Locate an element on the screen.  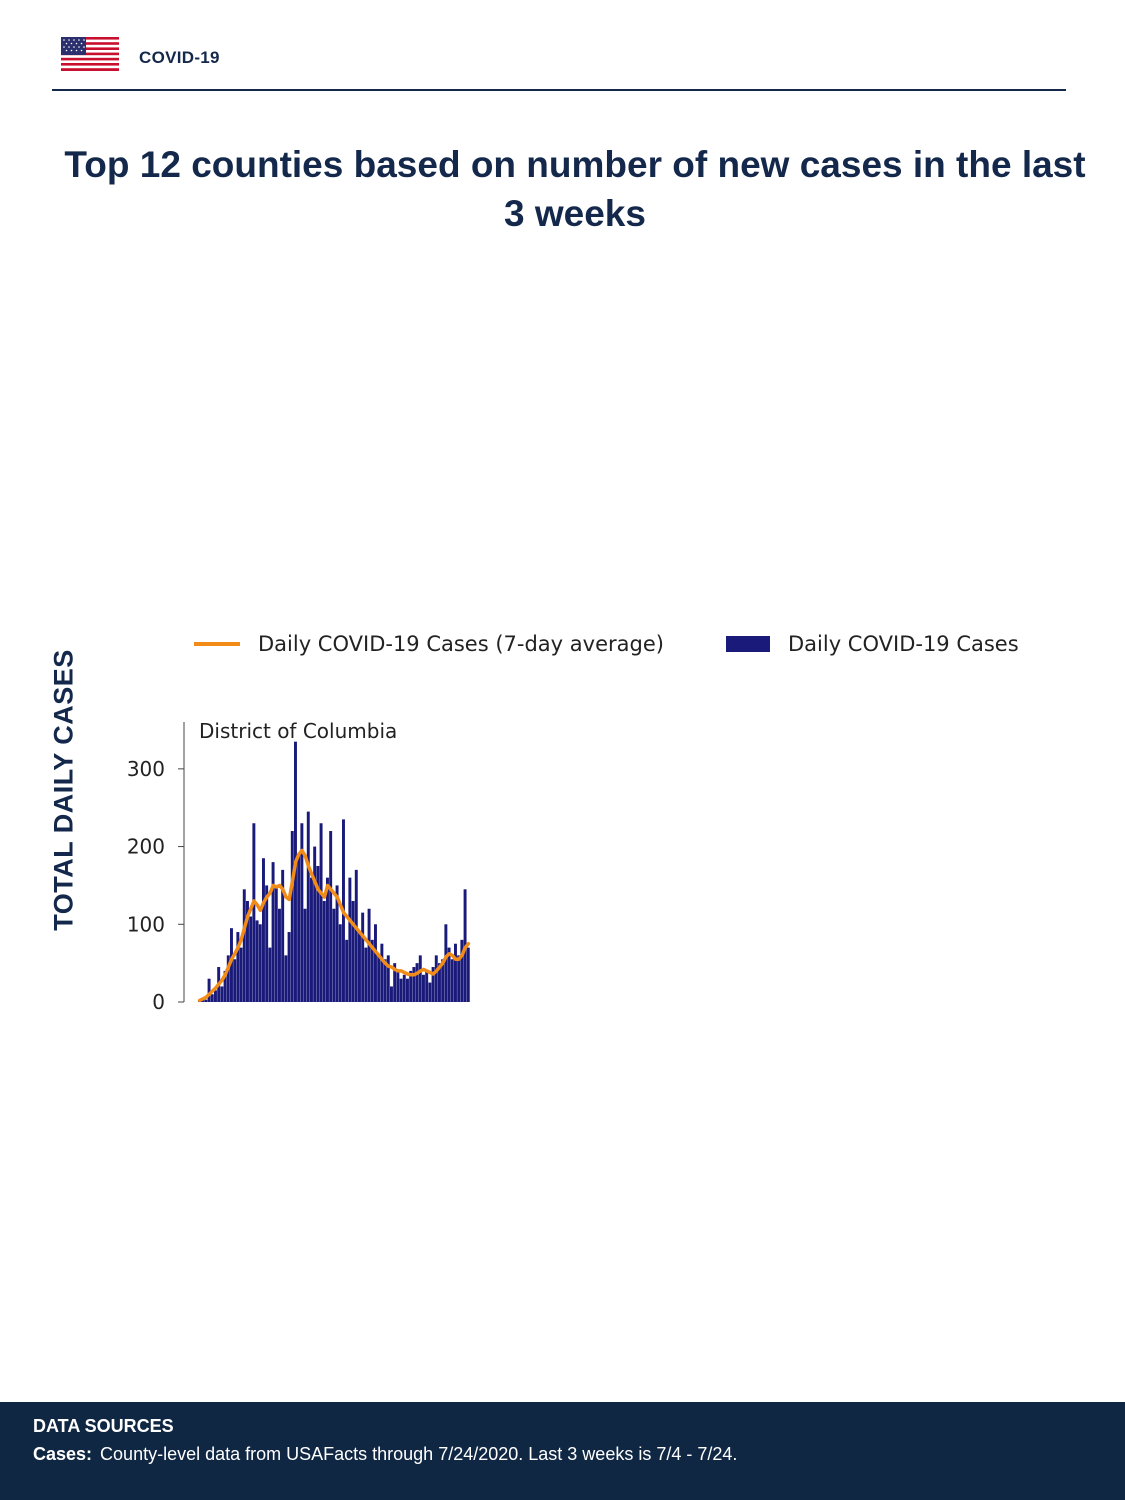
footer-heading: DATA SOURCES is located at coordinates (103, 1426).